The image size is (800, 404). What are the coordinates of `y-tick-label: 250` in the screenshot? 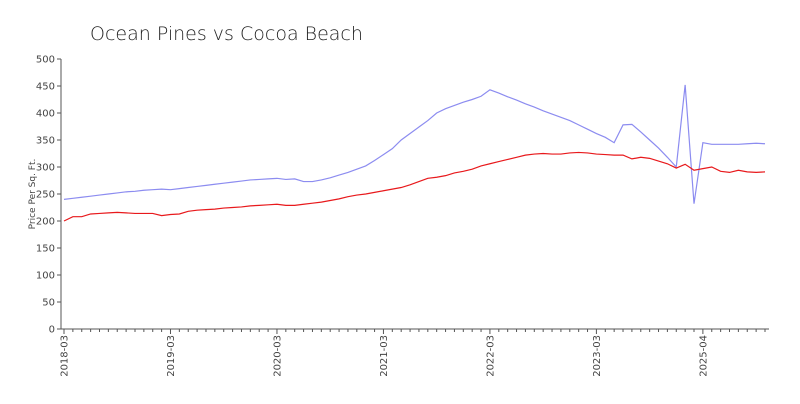 It's located at (45, 195).